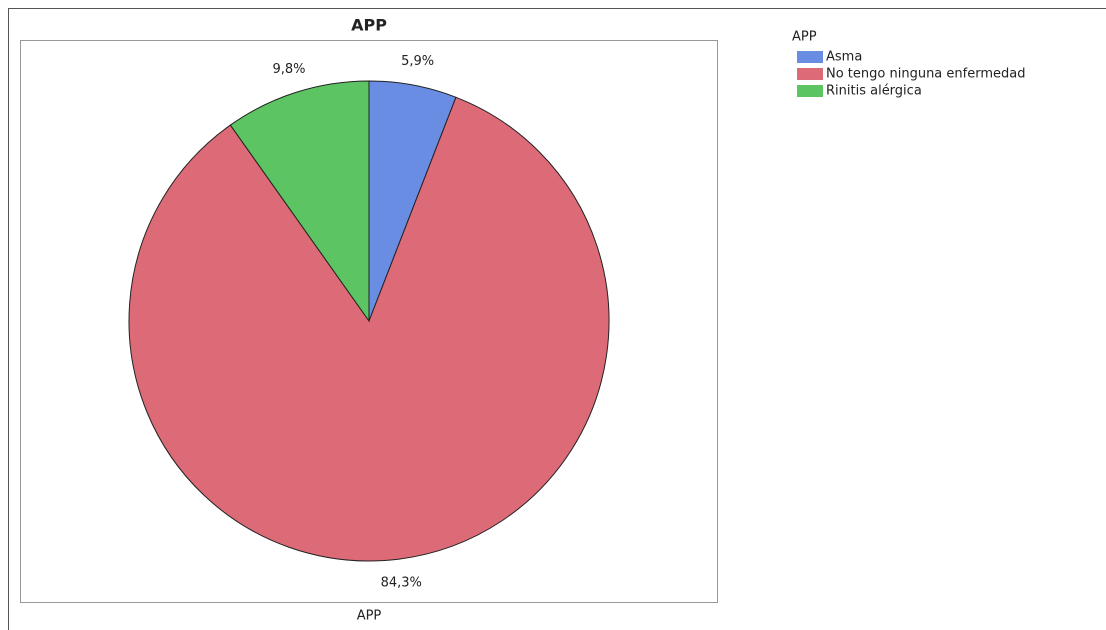 The height and width of the screenshot is (630, 1106). I want to click on data-label: 5,9%, so click(417, 61).